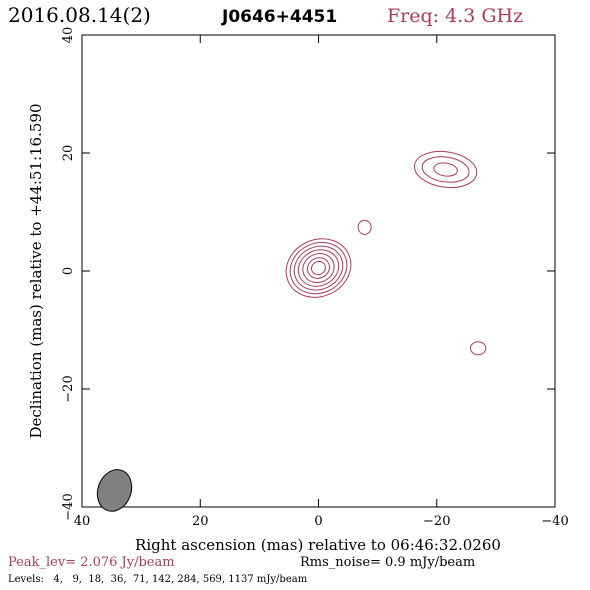 The height and width of the screenshot is (590, 590). I want to click on component-jet-blob, so click(445, 169).